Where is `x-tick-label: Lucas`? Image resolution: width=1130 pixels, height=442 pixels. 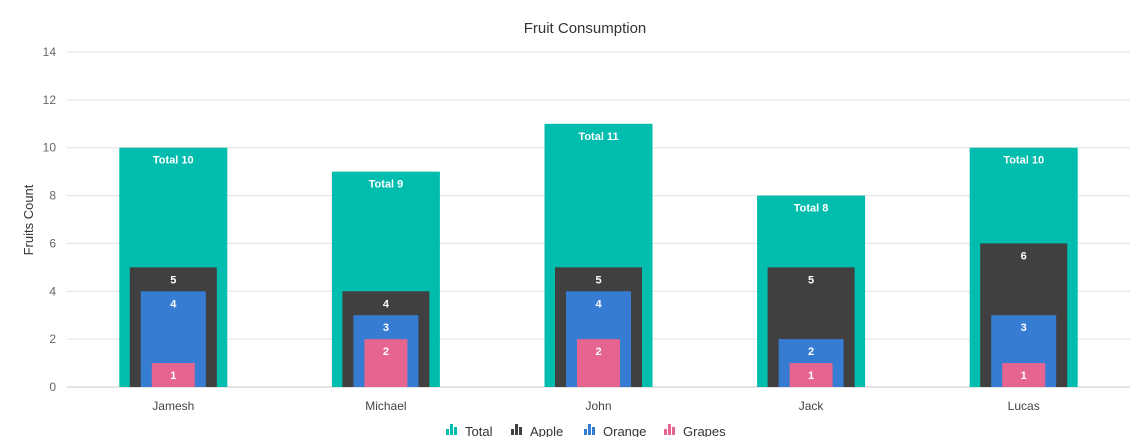
x-tick-label: Lucas is located at coordinates (1024, 406).